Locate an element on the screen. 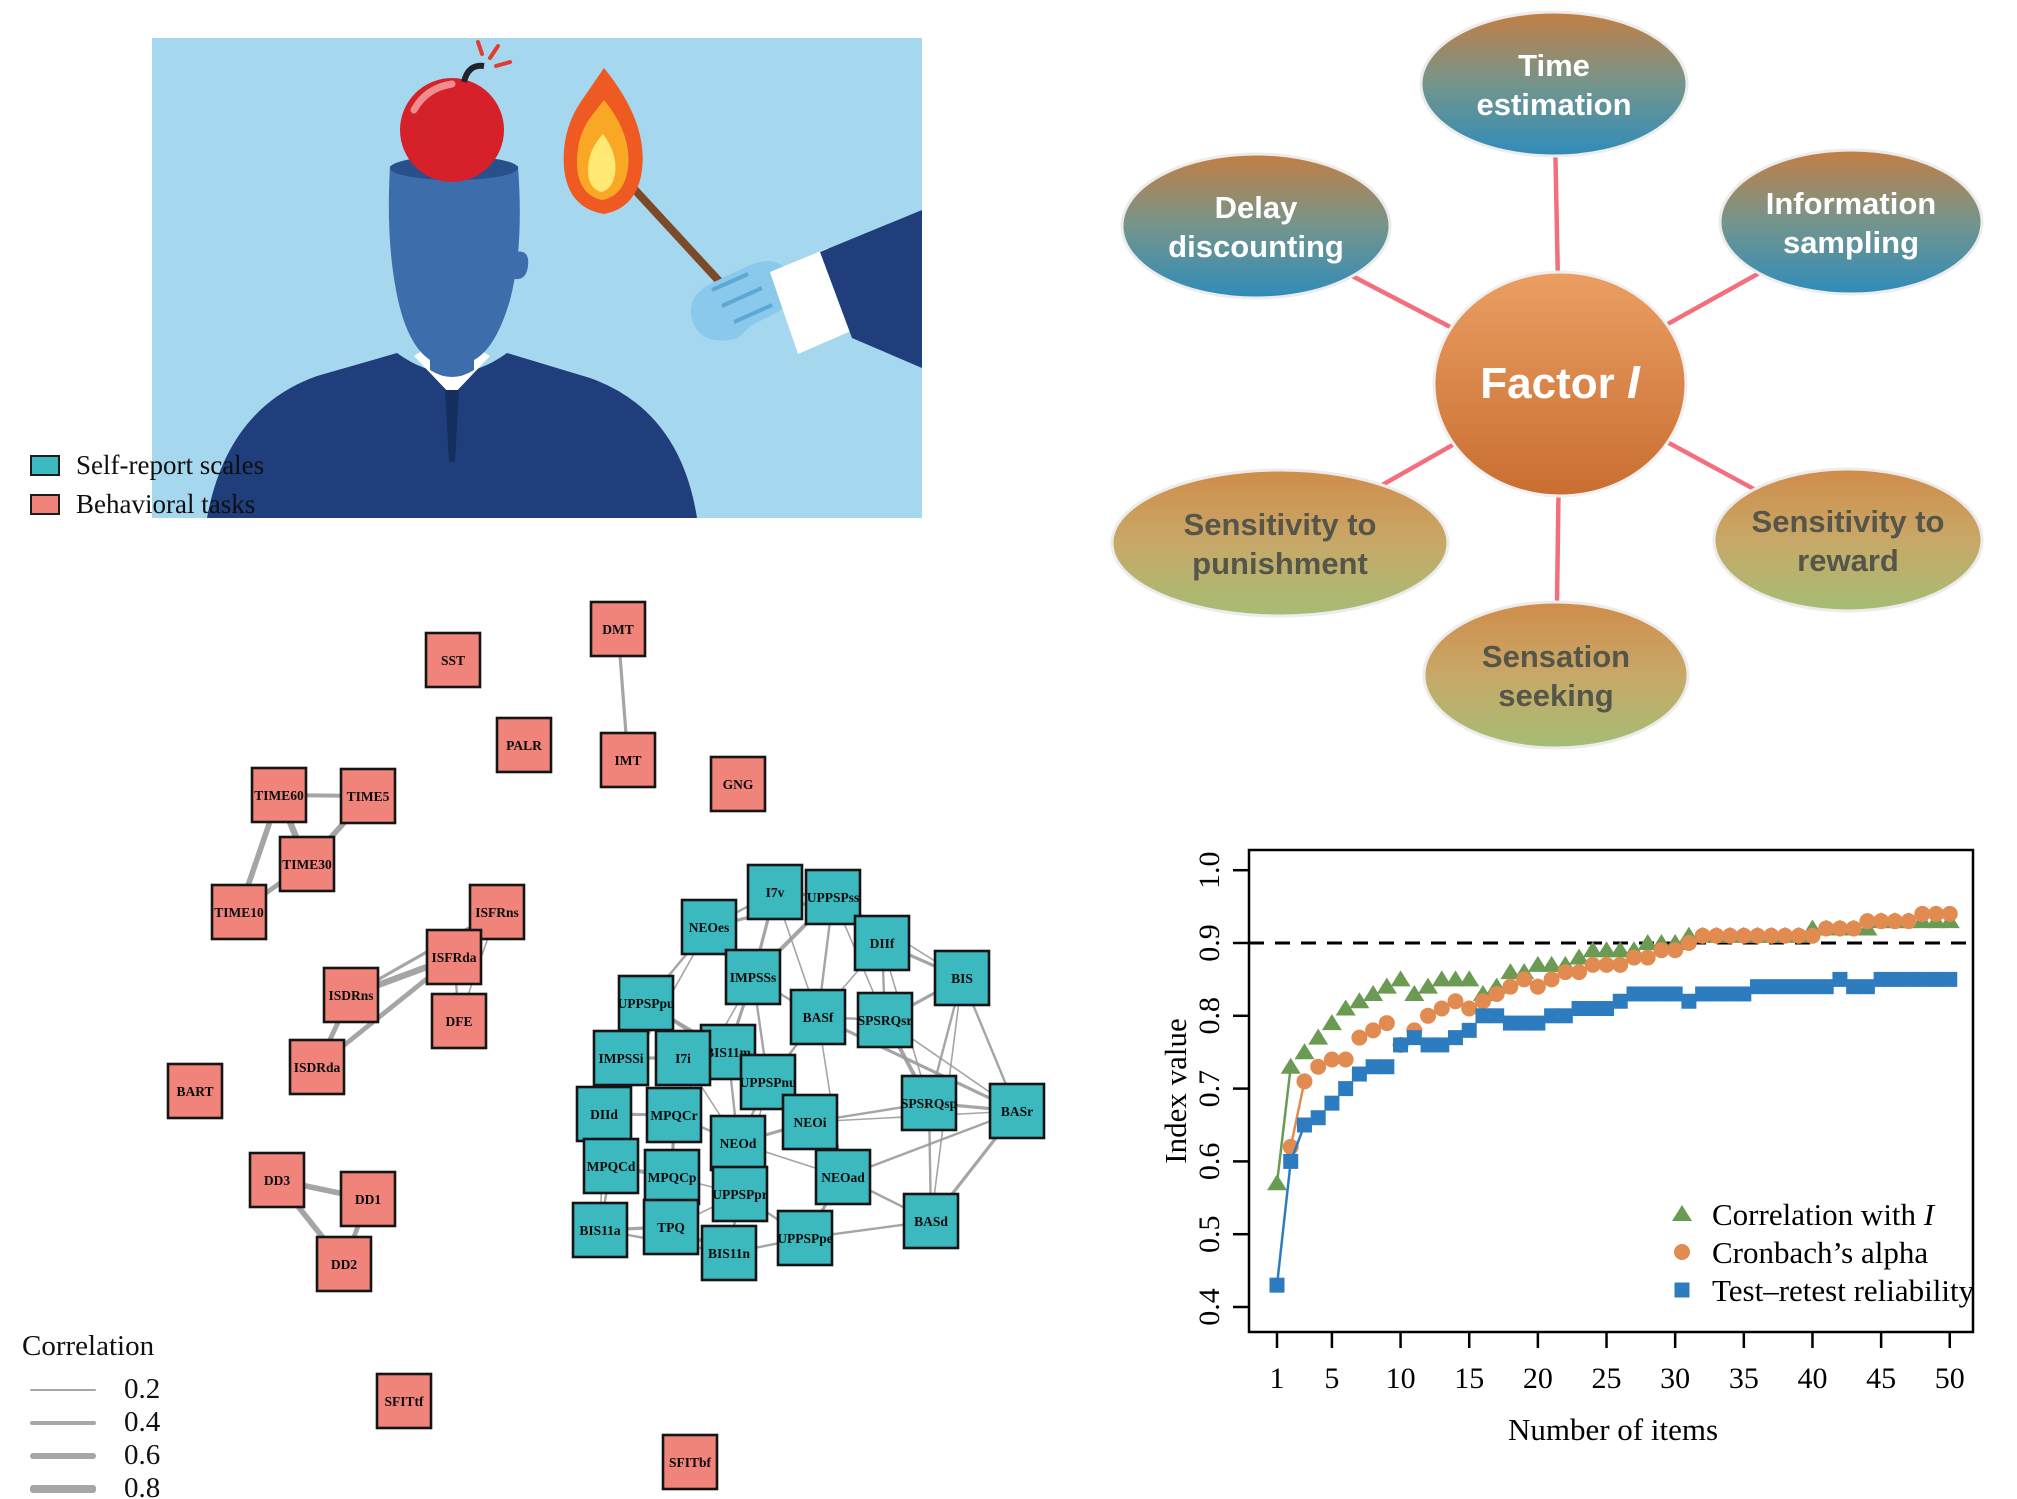  network-node-label: TIME5 is located at coordinates (368, 796).